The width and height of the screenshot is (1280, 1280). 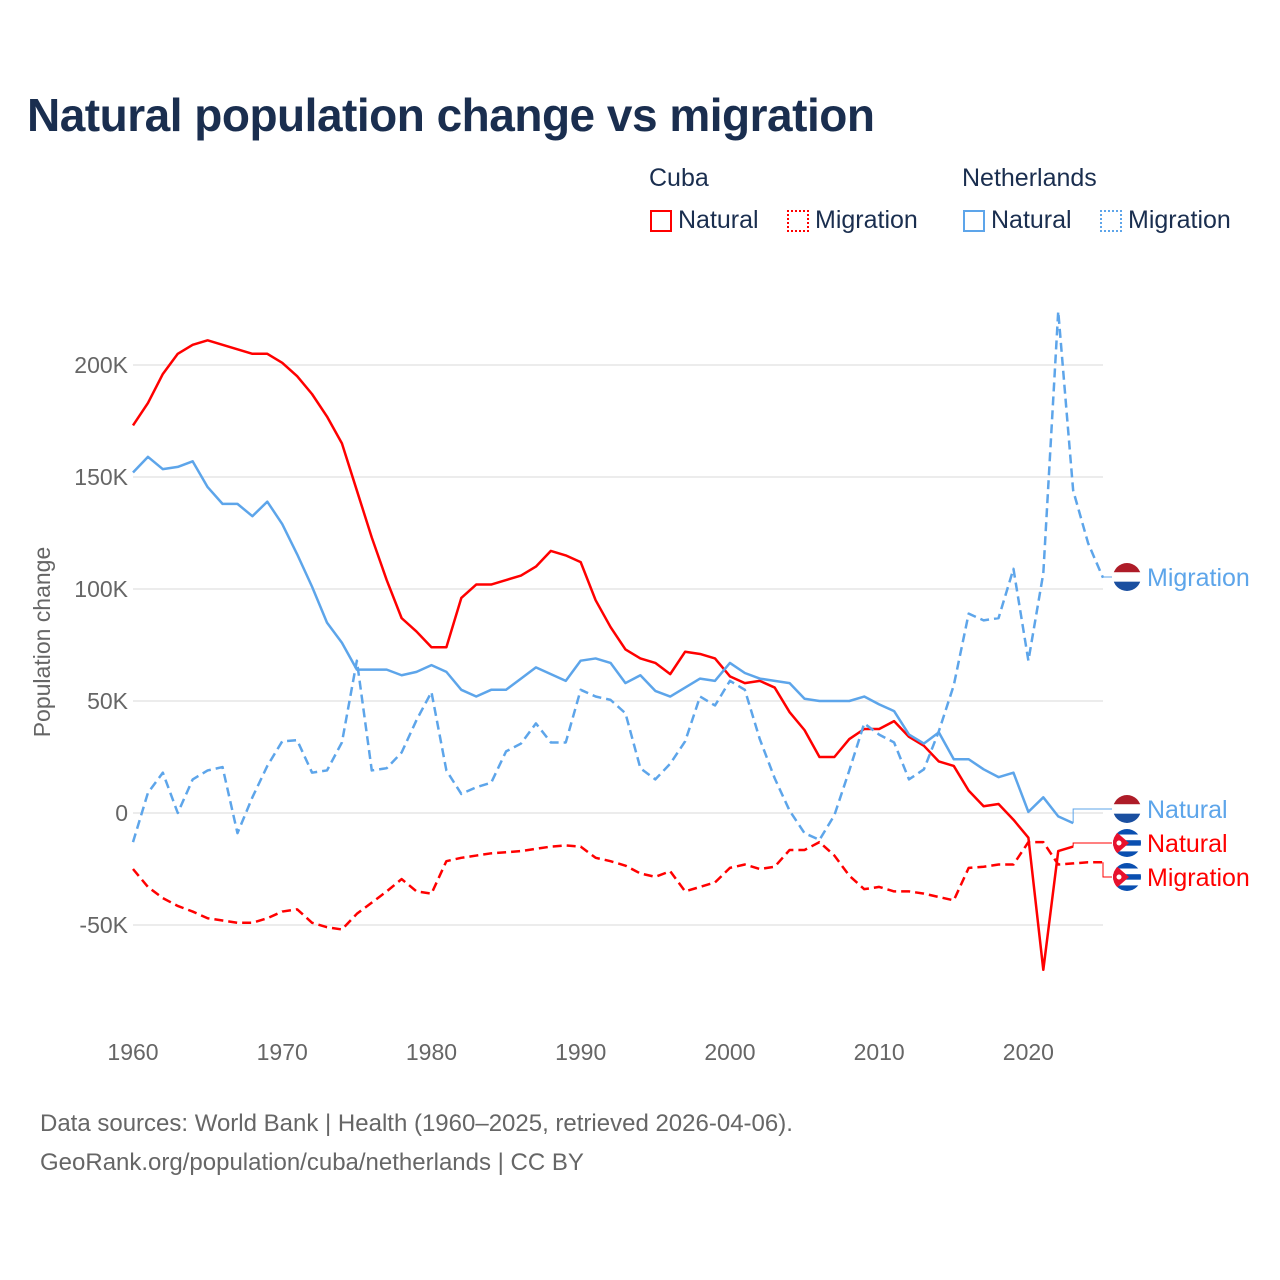 I want to click on x-tick-label: 1980, so click(x=431, y=1052).